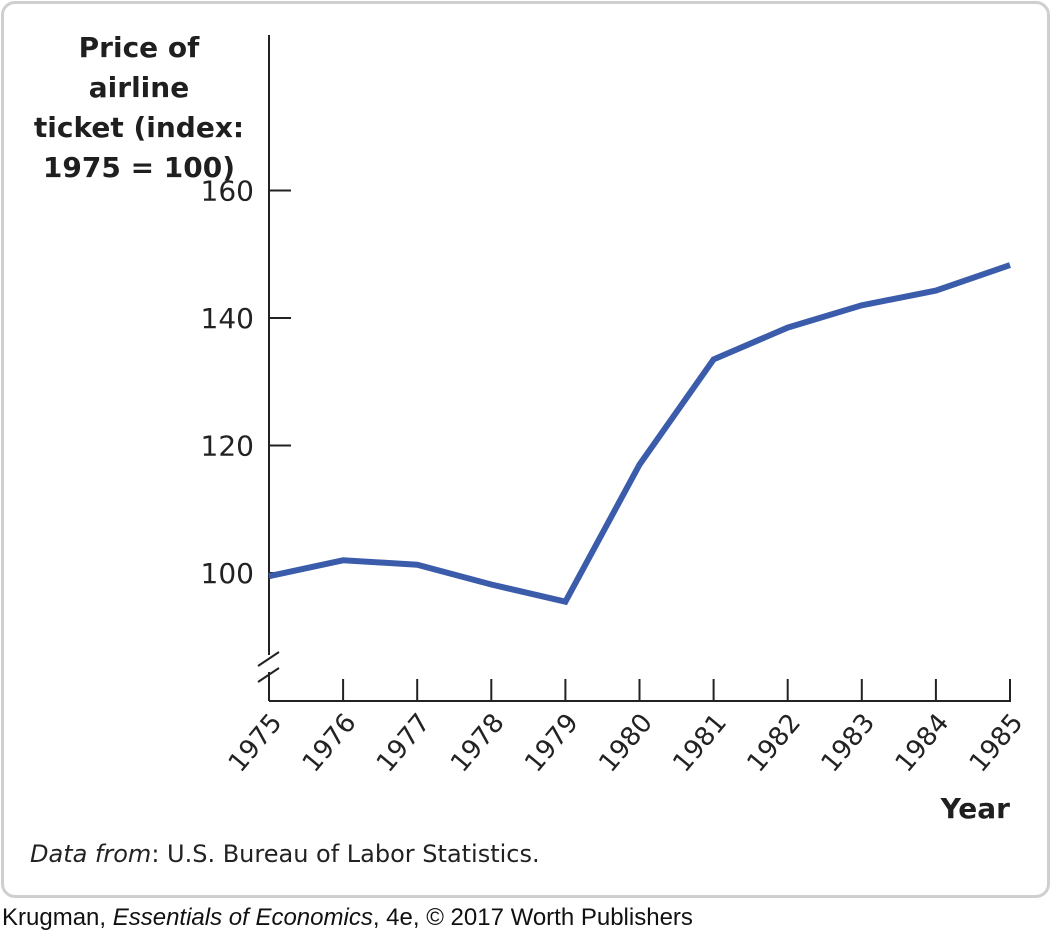 The image size is (1056, 938). Describe the element at coordinates (227, 191) in the screenshot. I see `y-tick-label-160: 160` at that location.